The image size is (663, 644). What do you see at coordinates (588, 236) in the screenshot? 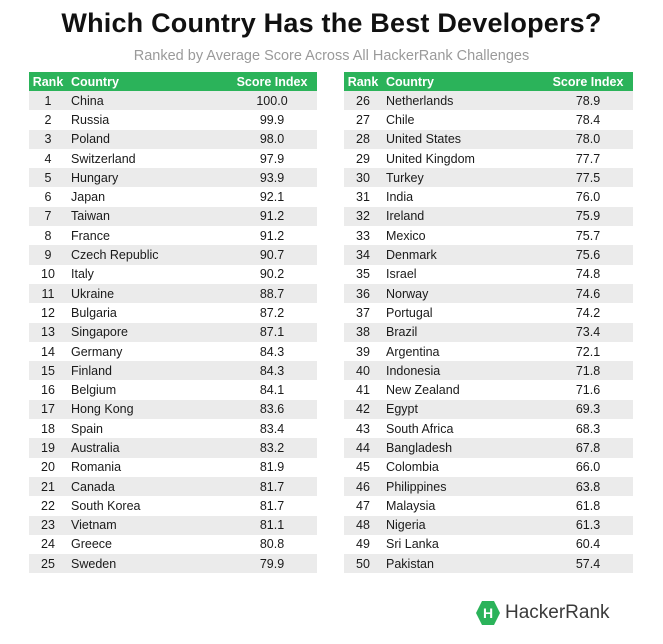
I see `score-cell: 75.7` at bounding box center [588, 236].